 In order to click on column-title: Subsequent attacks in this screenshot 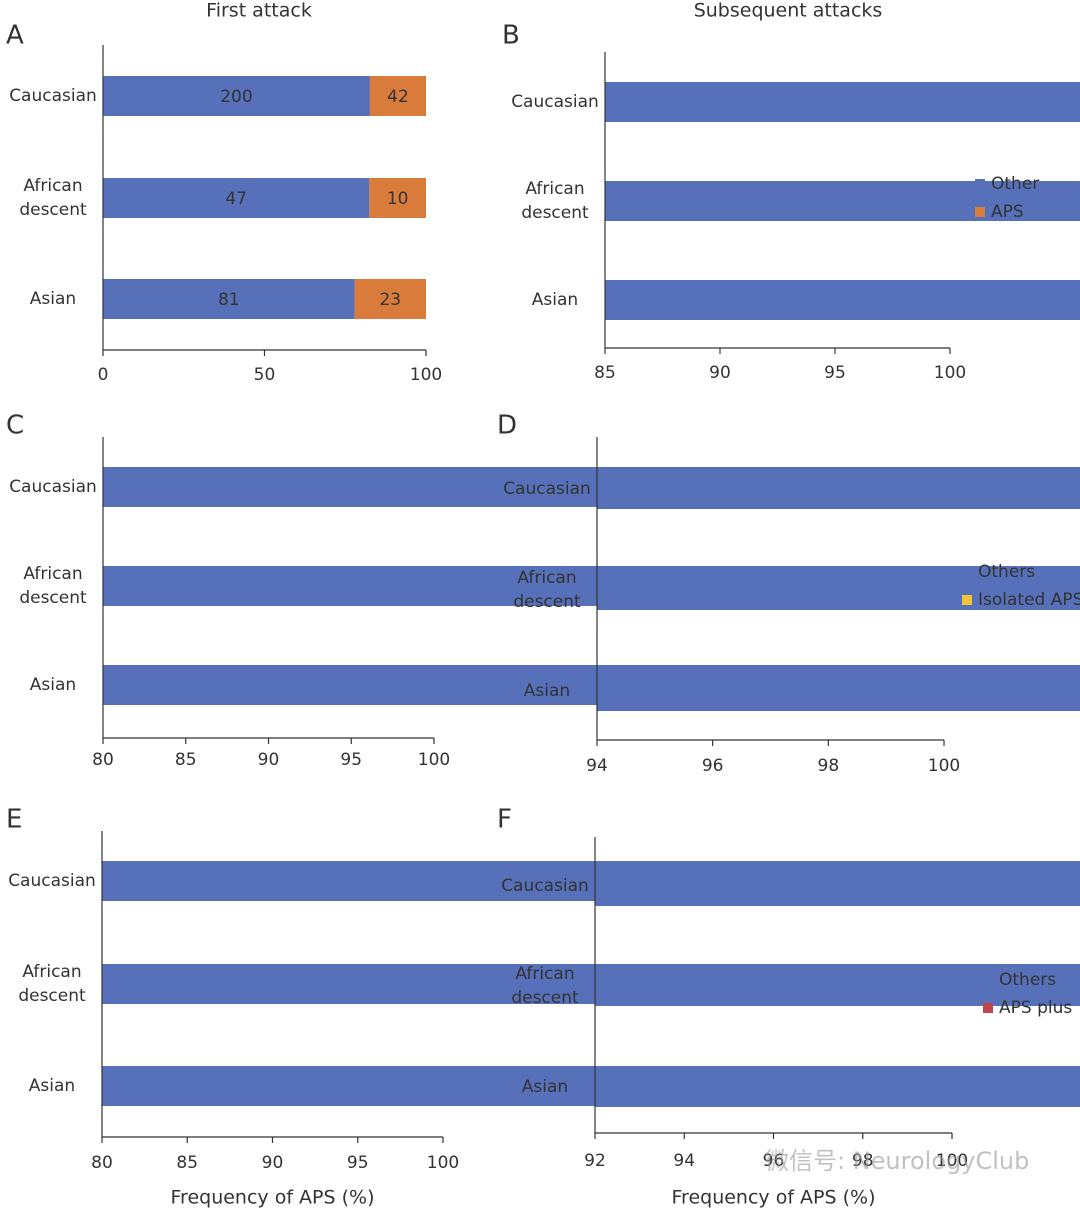, I will do `click(788, 11)`.